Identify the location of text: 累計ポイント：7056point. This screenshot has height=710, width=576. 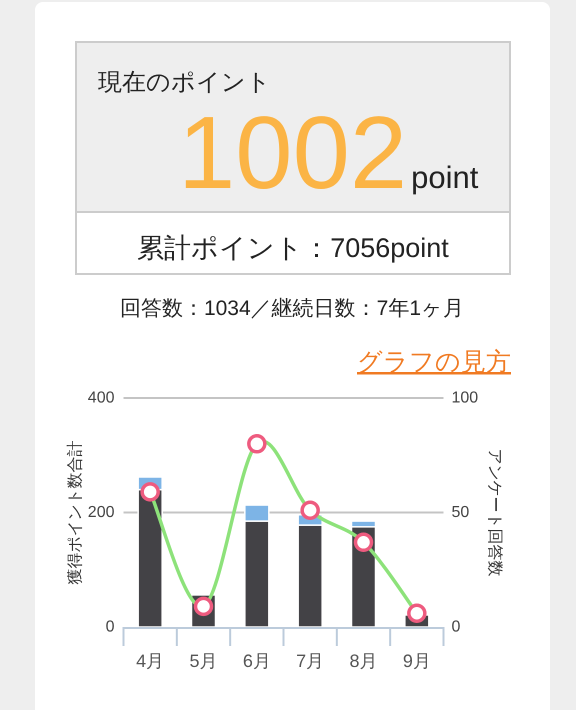
(293, 248).